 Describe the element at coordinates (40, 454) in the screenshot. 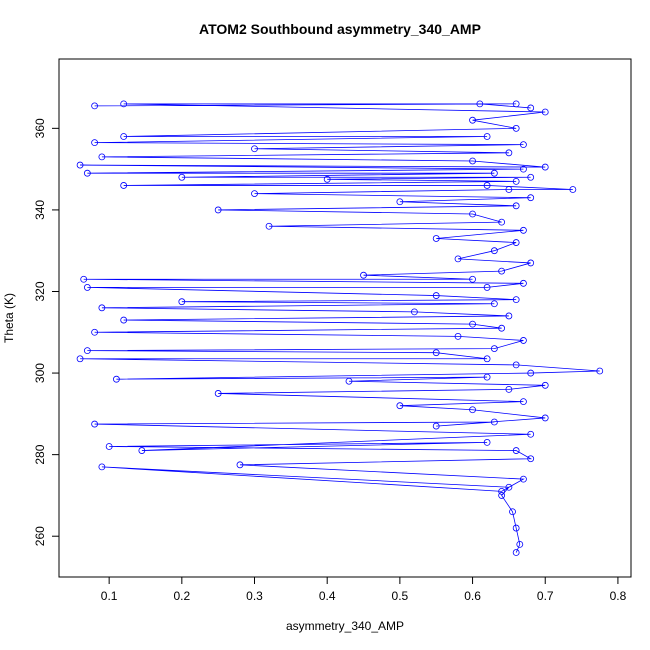

I see `y-tick-label: 280` at that location.